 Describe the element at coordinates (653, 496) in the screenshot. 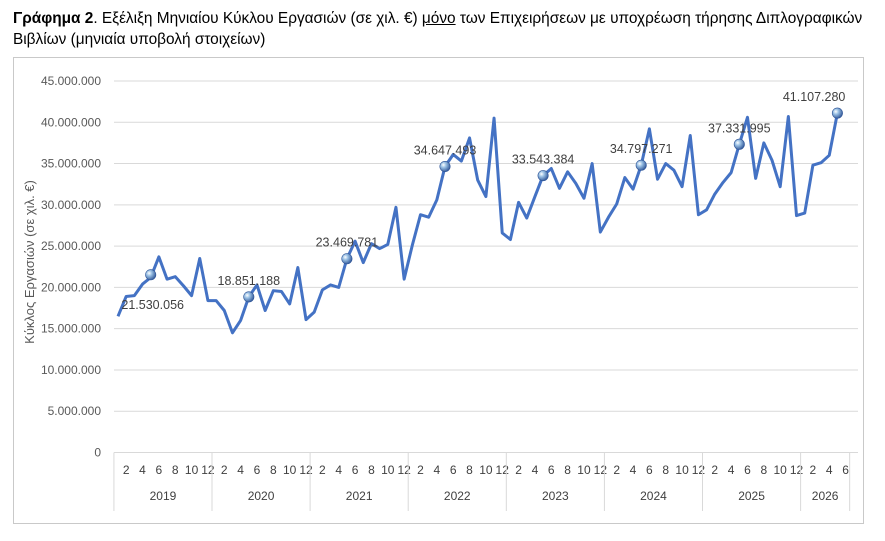

I see `x-year-label: 2024` at that location.